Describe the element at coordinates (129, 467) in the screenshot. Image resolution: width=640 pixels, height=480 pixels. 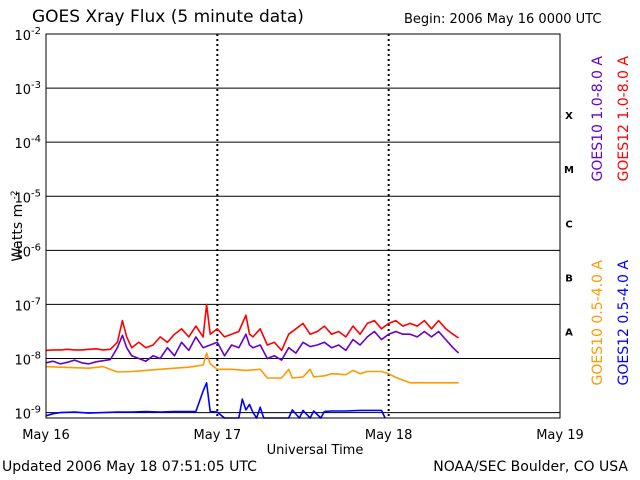
I see `updated-timestamp: Updated 2006 May 18 07:51:05 UTC` at that location.